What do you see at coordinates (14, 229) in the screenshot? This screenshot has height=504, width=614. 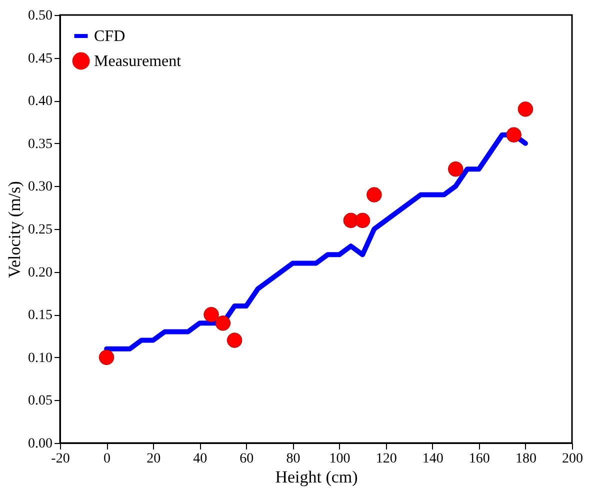 I see `y-axis-title: Velocity (m/s)` at bounding box center [14, 229].